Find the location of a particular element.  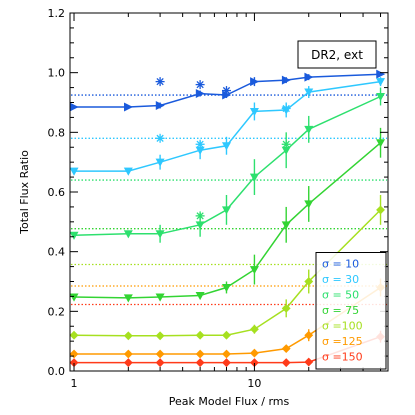

legend-entry-3: σ = 75 is located at coordinates (340, 310).